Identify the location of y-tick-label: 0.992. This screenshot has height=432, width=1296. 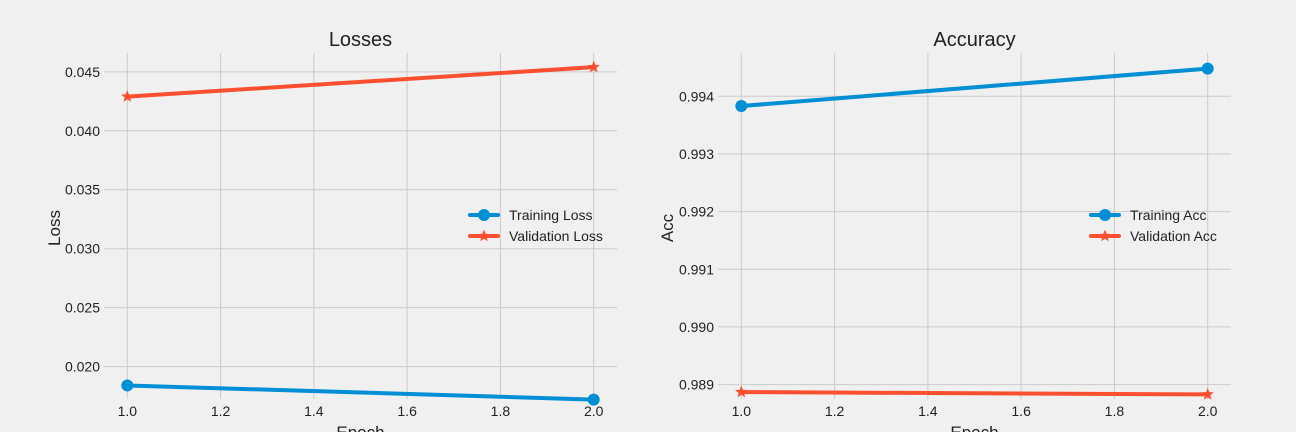
(696, 212).